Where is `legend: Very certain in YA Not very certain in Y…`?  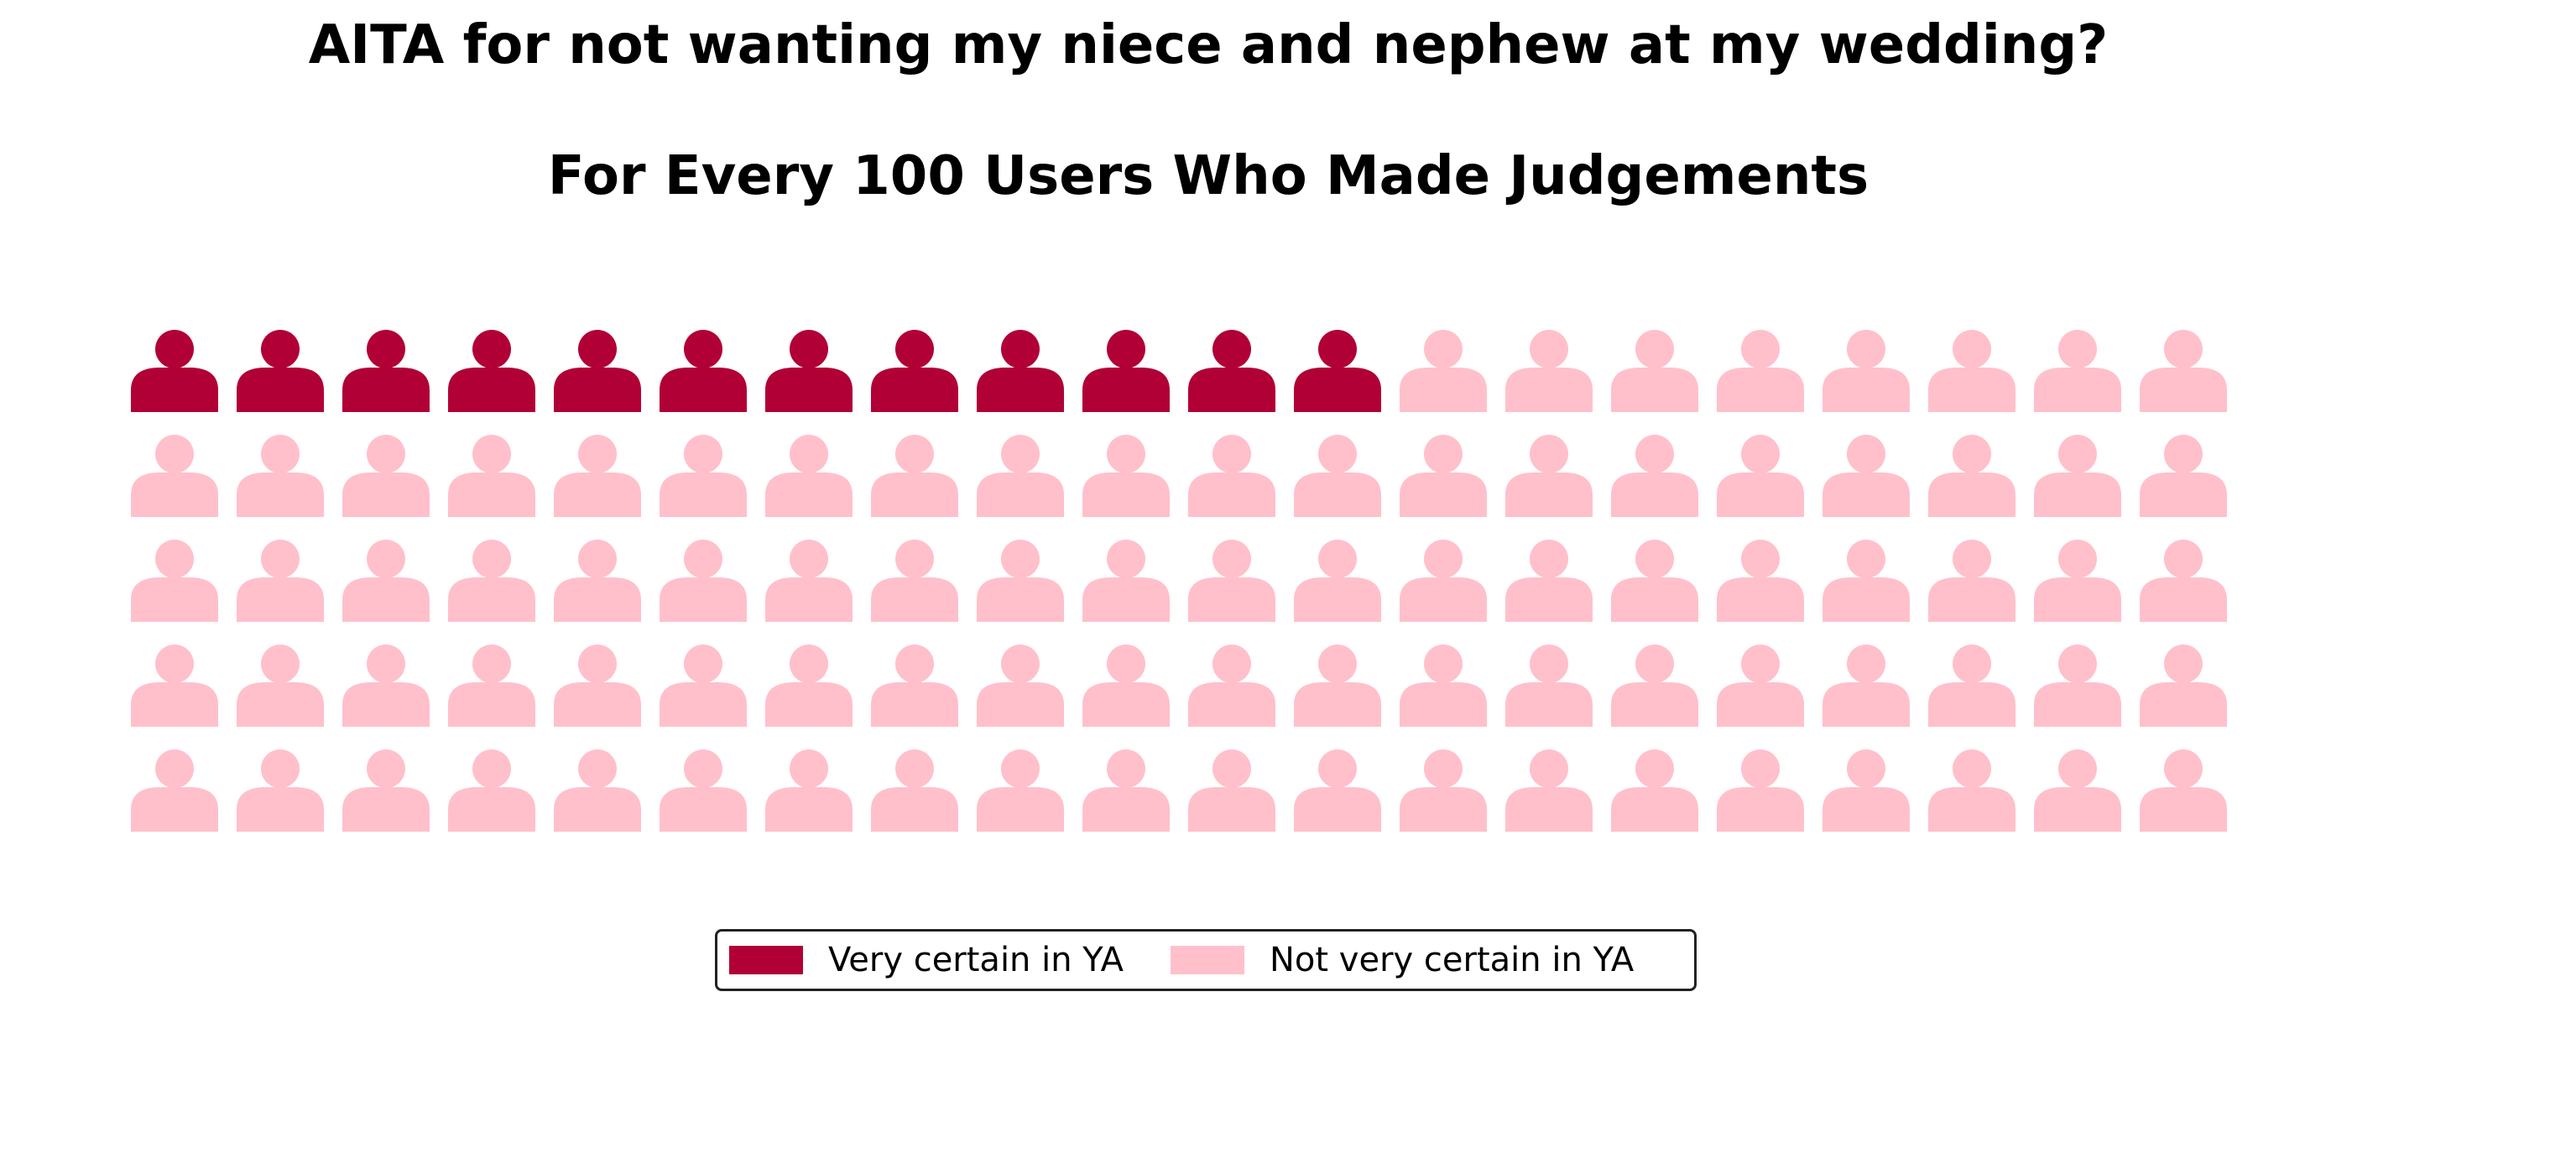
legend: Very certain in YA Not very certain in Y… is located at coordinates (1206, 960).